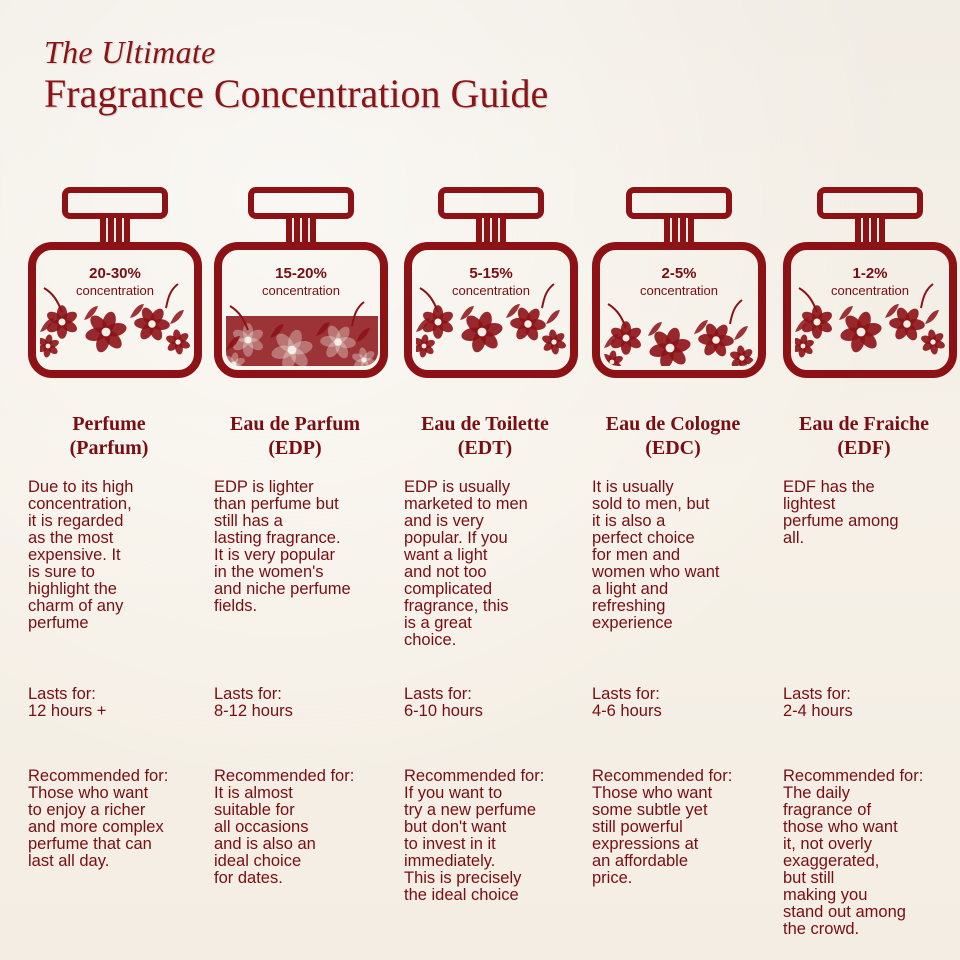  What do you see at coordinates (864, 448) in the screenshot?
I see `fragrance-abbreviation: (EDF)` at bounding box center [864, 448].